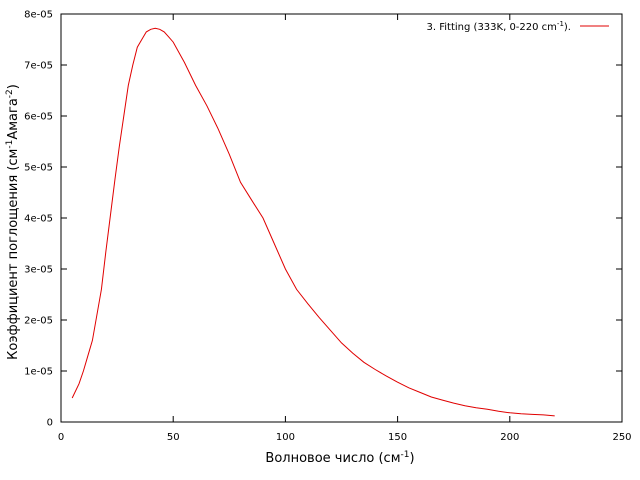  Describe the element at coordinates (397, 437) in the screenshot. I see `x-tick-label: 150` at that location.